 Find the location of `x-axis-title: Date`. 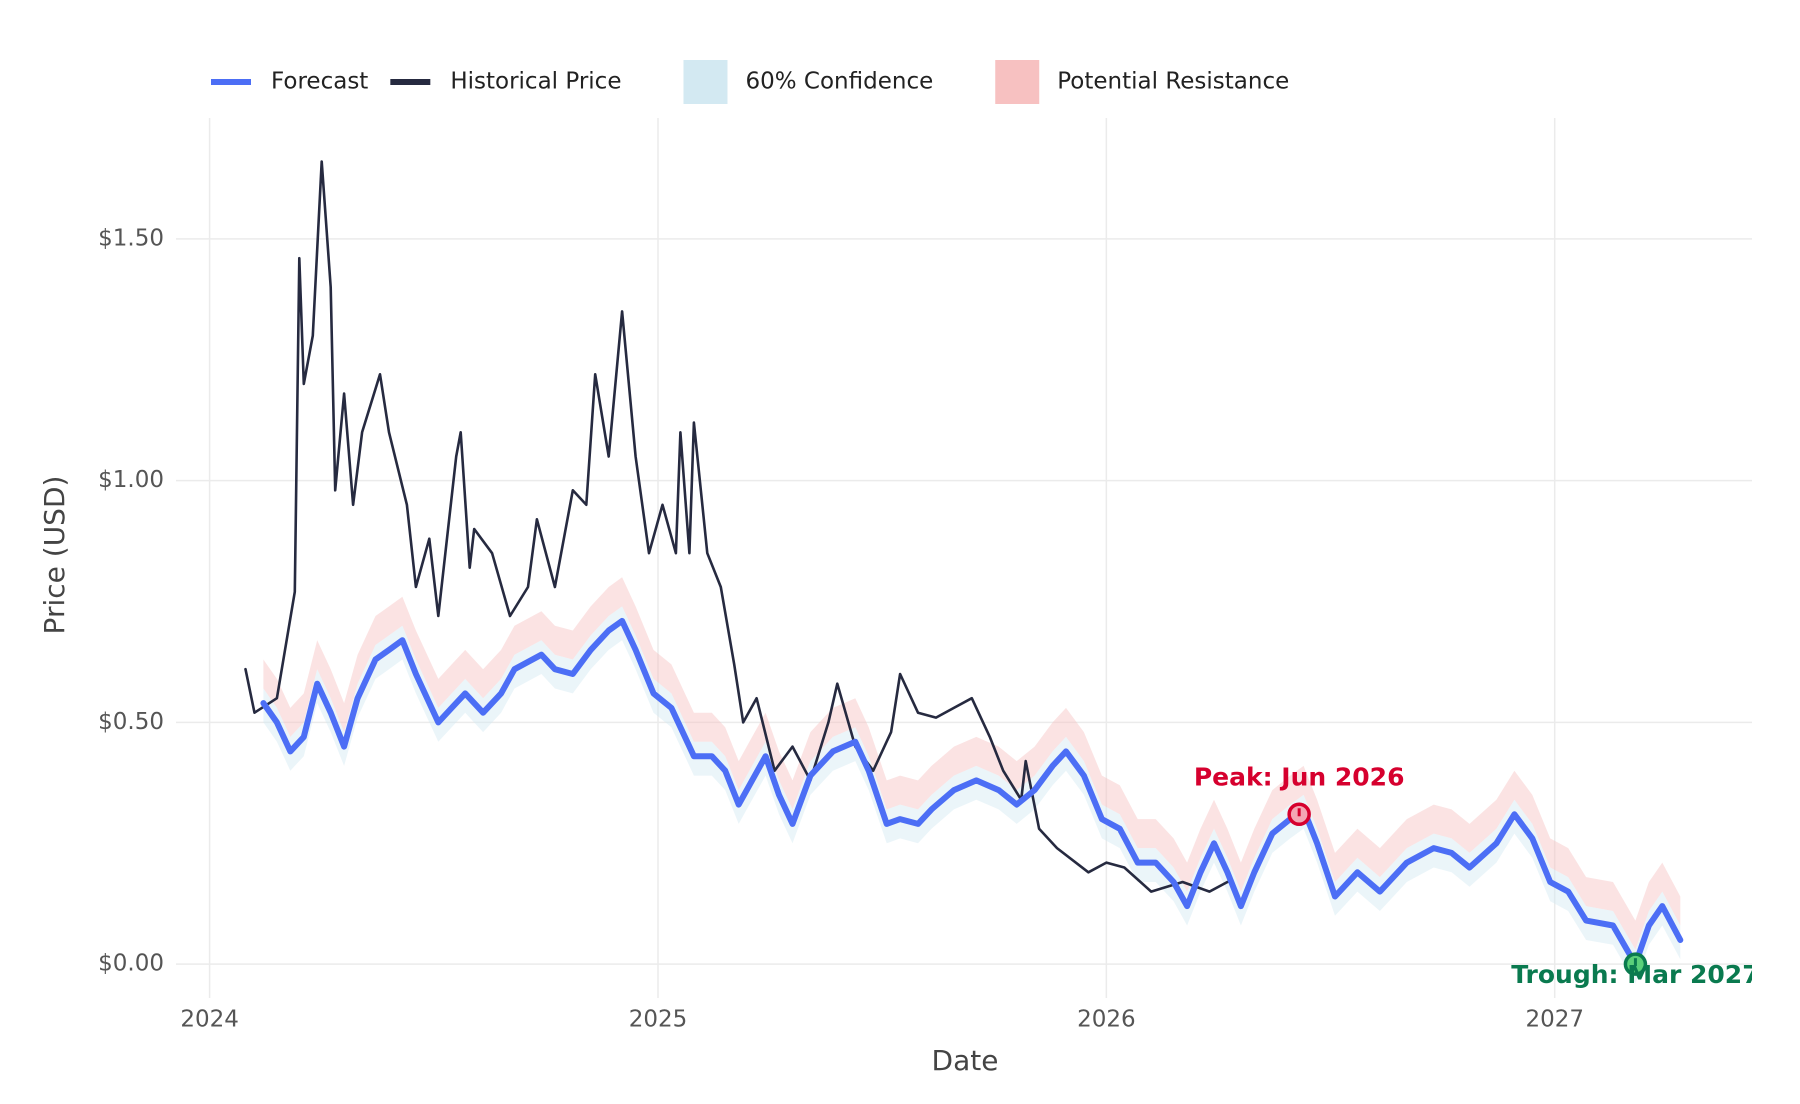

x-axis-title: Date is located at coordinates (965, 1060).